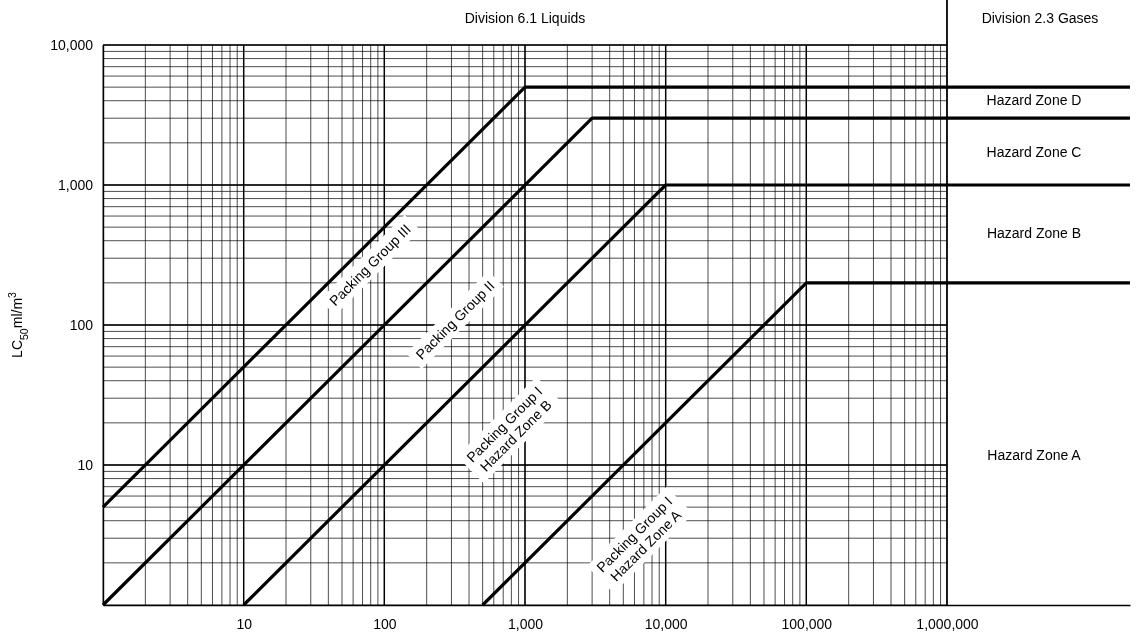 This screenshot has width=1138, height=634. What do you see at coordinates (525, 18) in the screenshot?
I see `text: Division 6.1 Liquids` at bounding box center [525, 18].